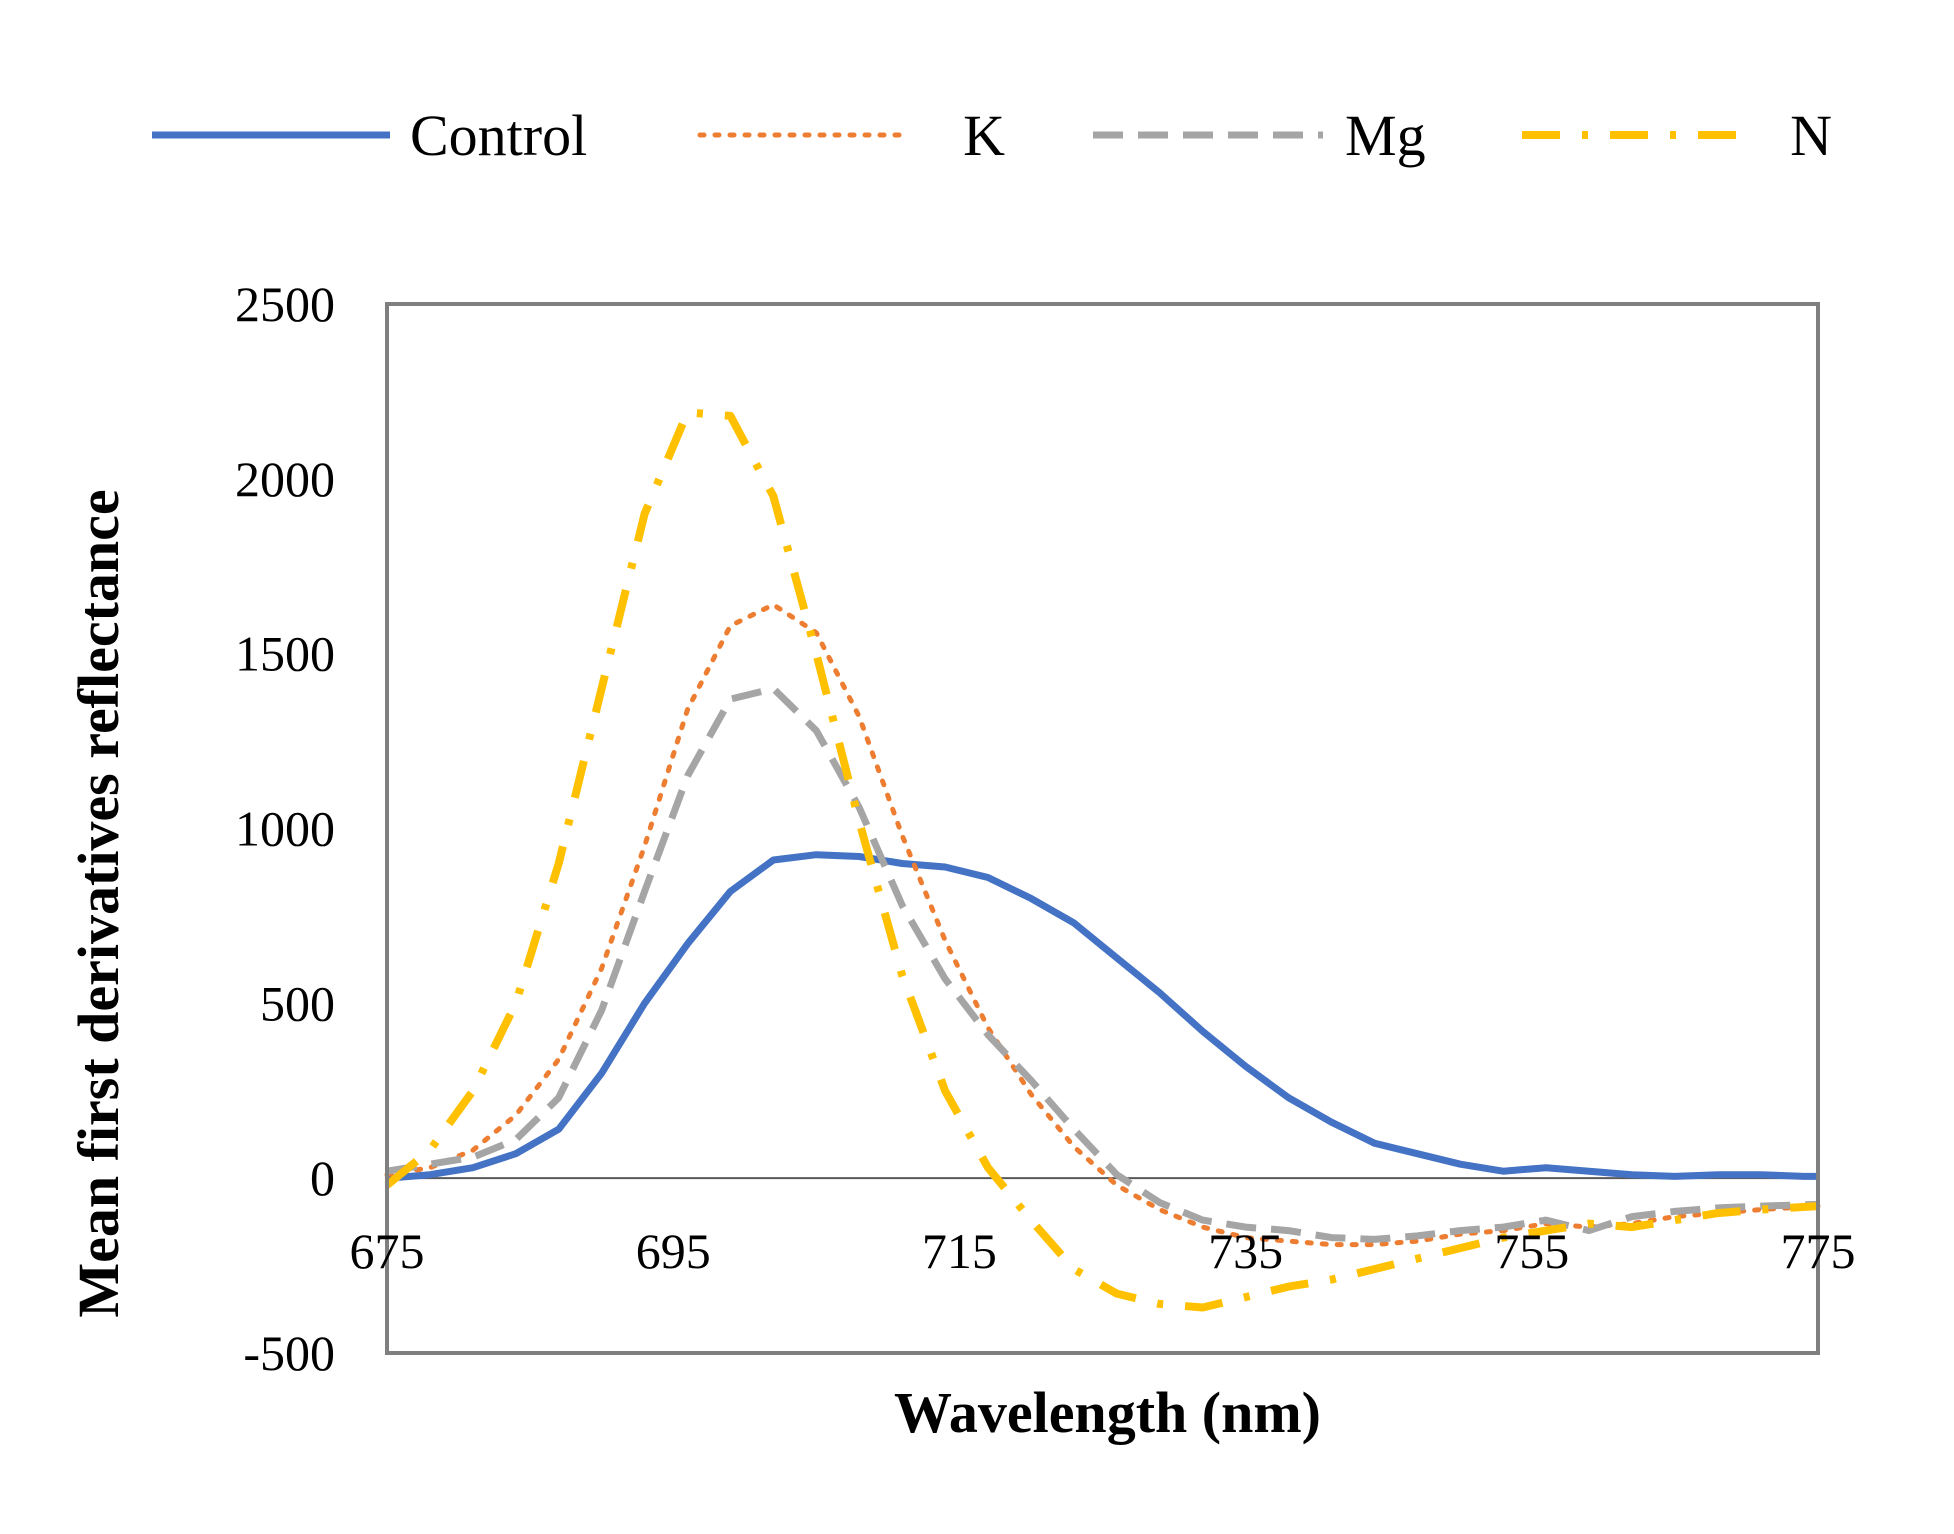 The image size is (1954, 1534). I want to click on legend: Control K Mg N, so click(992, 135).